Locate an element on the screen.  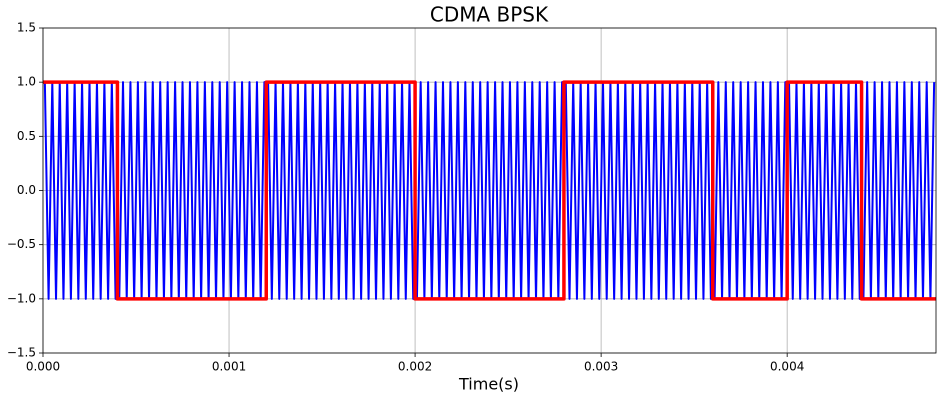
x-tick-label: 0.003 is located at coordinates (601, 367).